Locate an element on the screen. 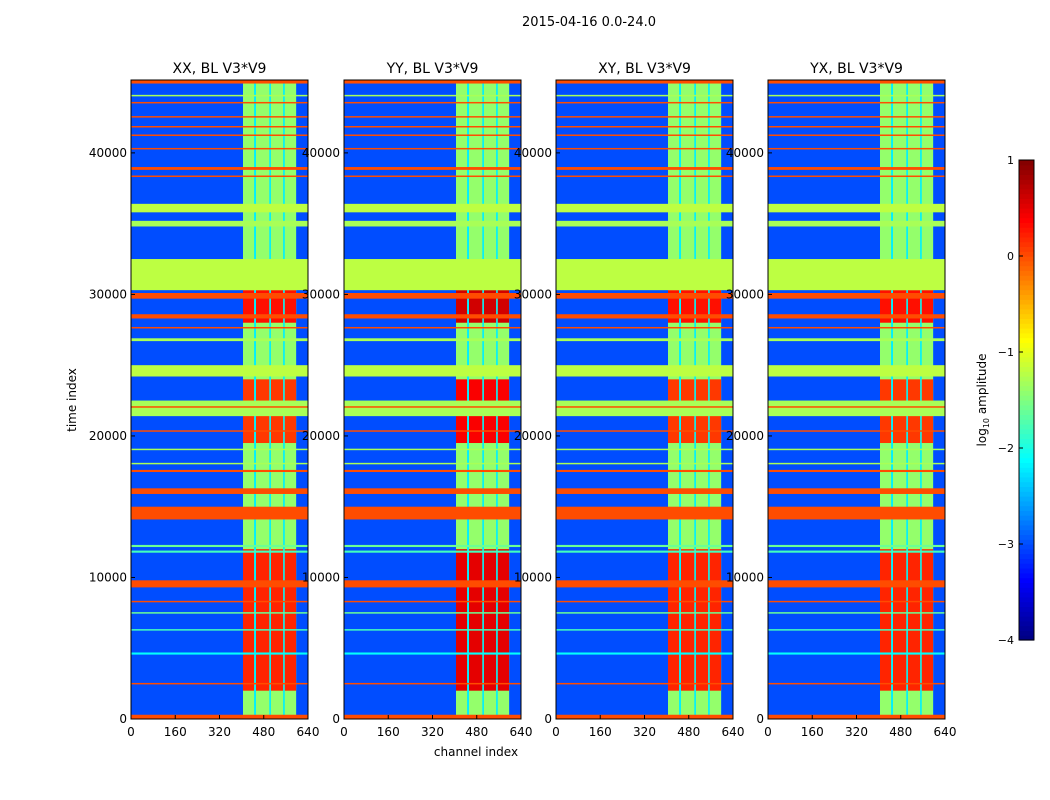 This screenshot has height=800, width=1050. colorbar-frame is located at coordinates (1026, 400).